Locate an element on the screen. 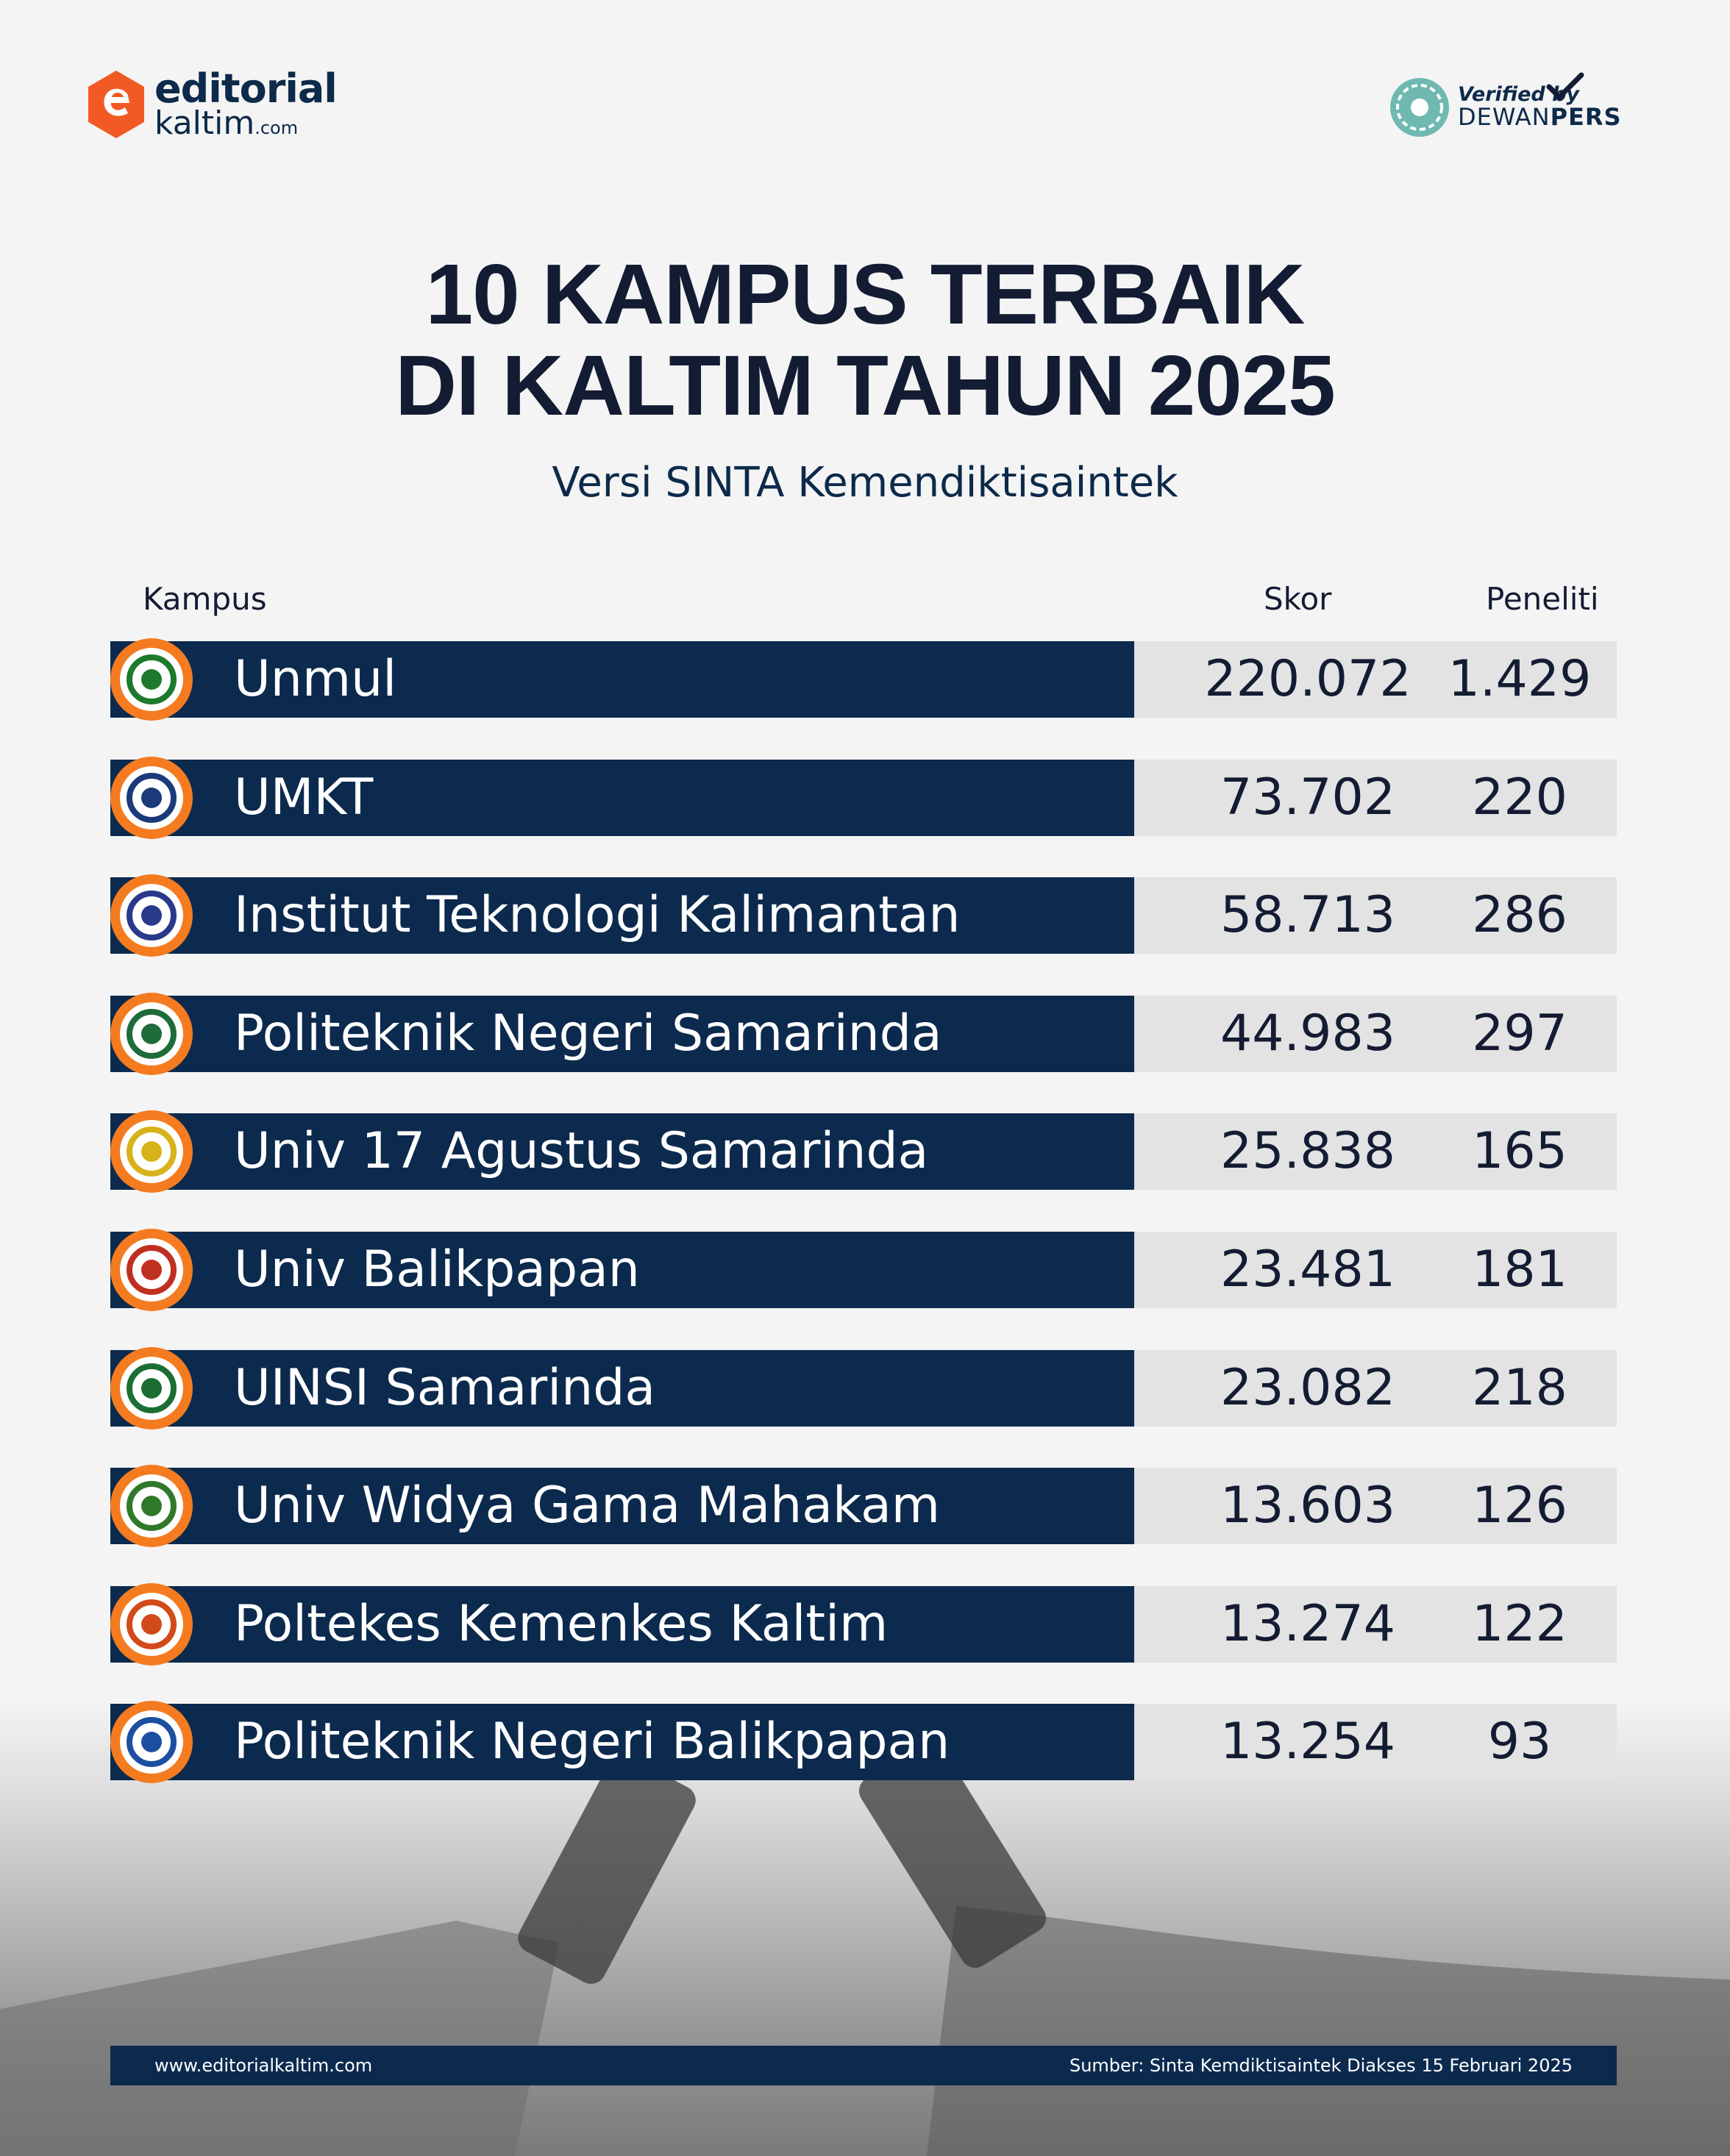 The width and height of the screenshot is (1730, 2156). campus-name: Univ Balikpapan is located at coordinates (437, 1270).